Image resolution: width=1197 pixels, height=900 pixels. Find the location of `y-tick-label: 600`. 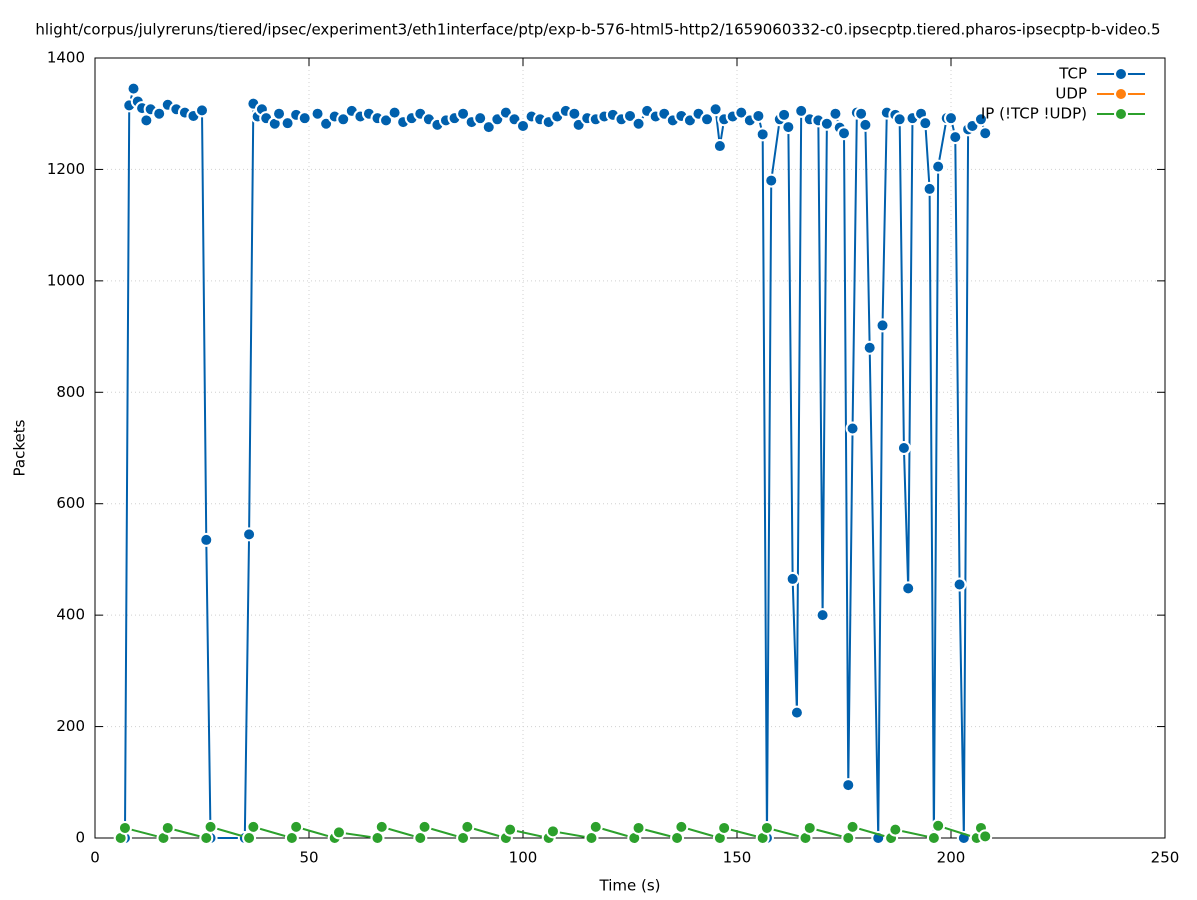

y-tick-label: 600 is located at coordinates (70, 503).